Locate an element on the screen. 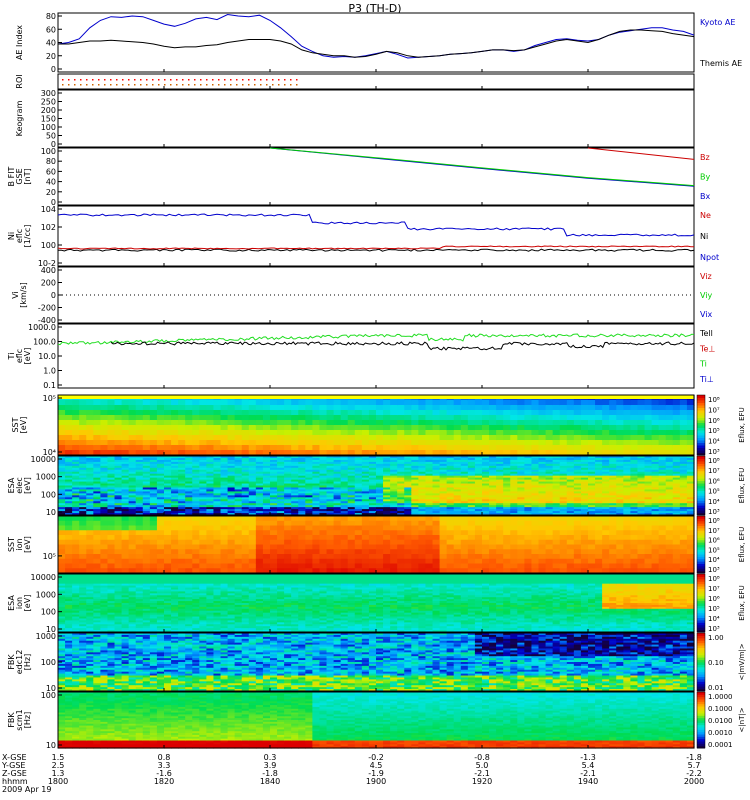 The image size is (750, 800). panel-frame is located at coordinates (376, 356).